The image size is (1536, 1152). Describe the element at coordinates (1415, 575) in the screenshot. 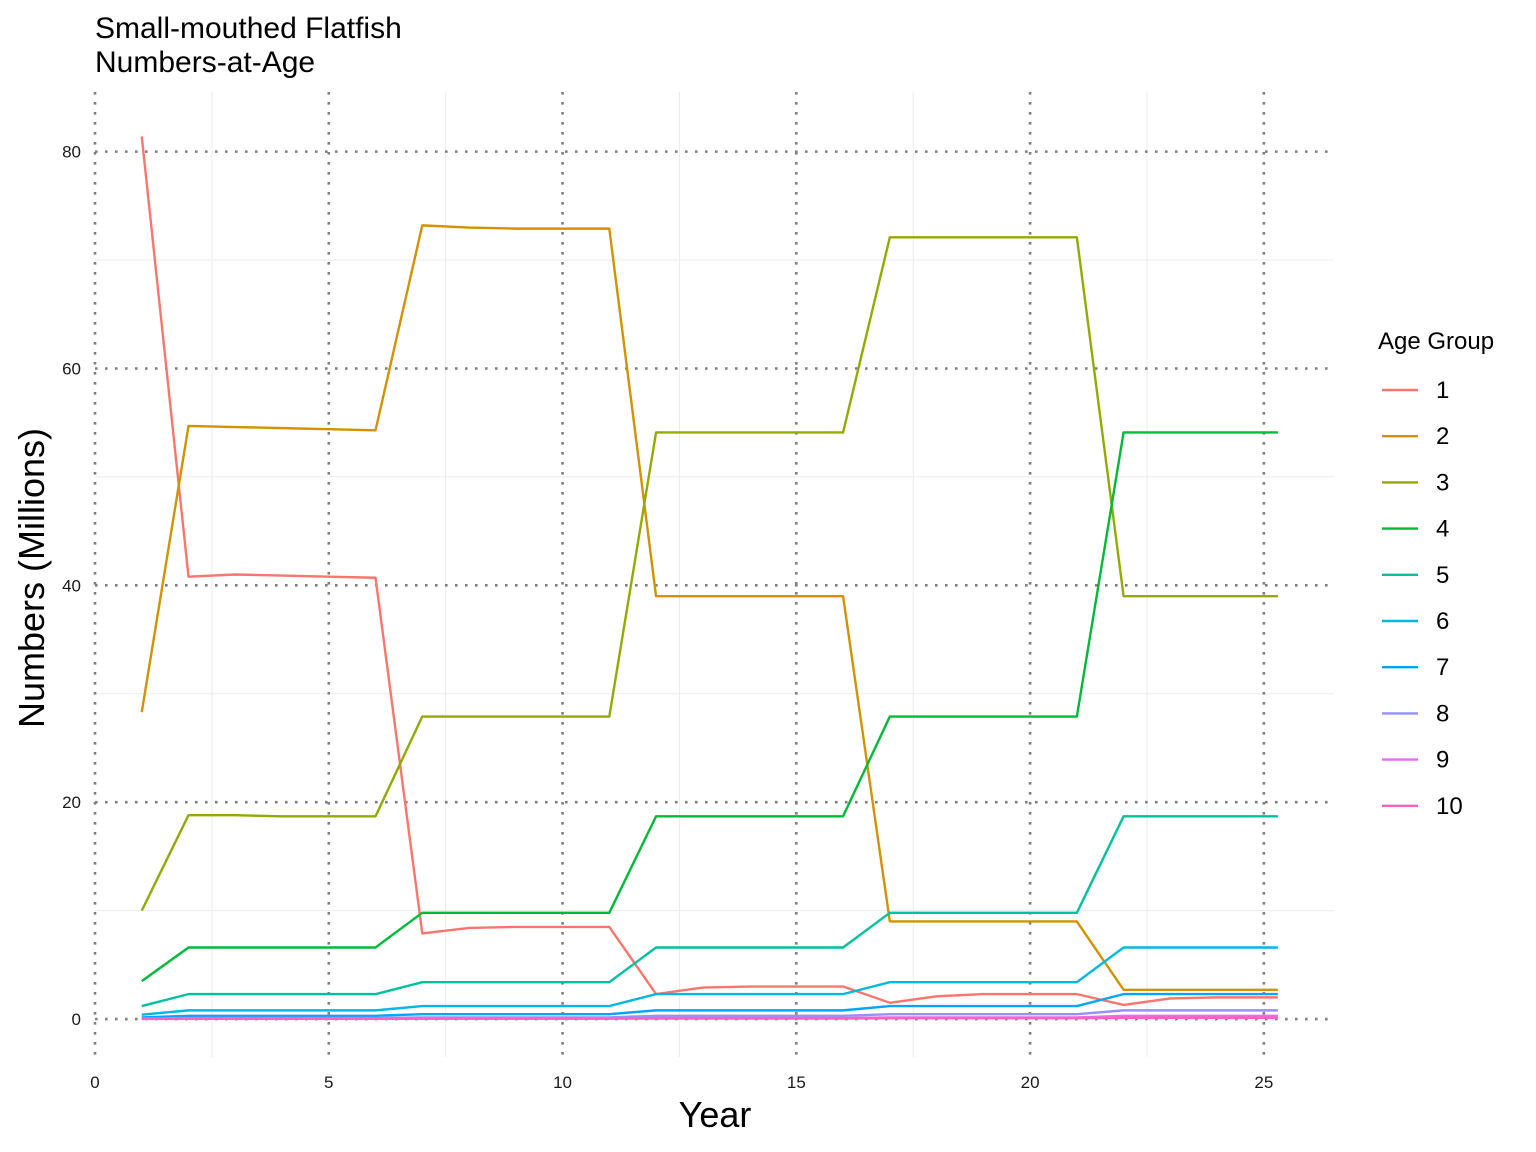

I see `legend-item-age-5: 5` at that location.